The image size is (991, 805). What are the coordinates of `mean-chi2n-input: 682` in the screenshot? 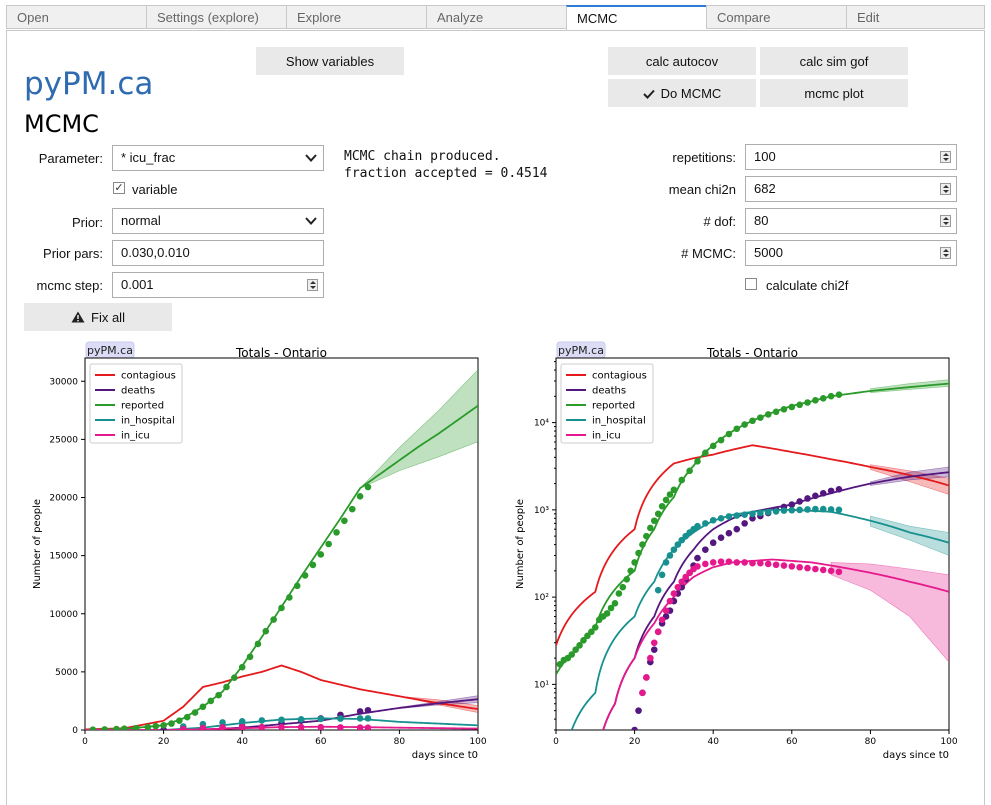 It's located at (851, 189).